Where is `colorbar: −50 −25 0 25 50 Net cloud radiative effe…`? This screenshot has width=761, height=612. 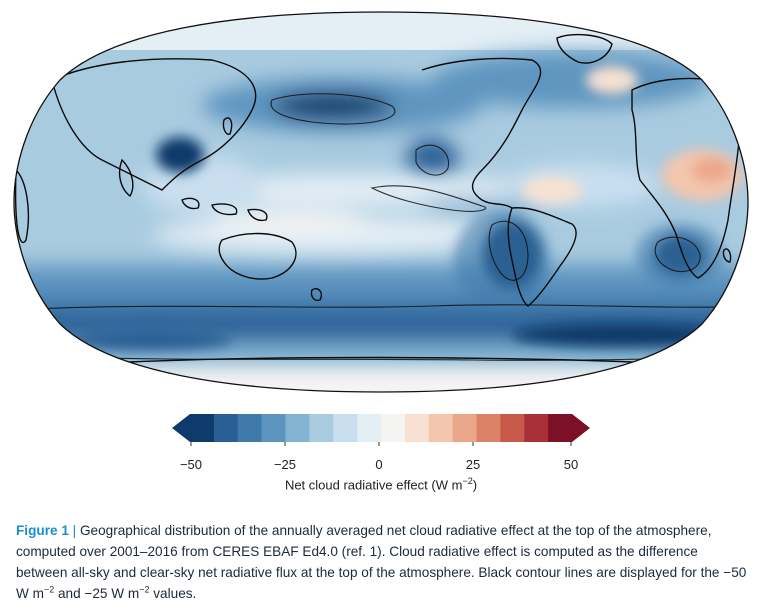 colorbar: −50 −25 0 25 50 Net cloud radiative effe… is located at coordinates (381, 455).